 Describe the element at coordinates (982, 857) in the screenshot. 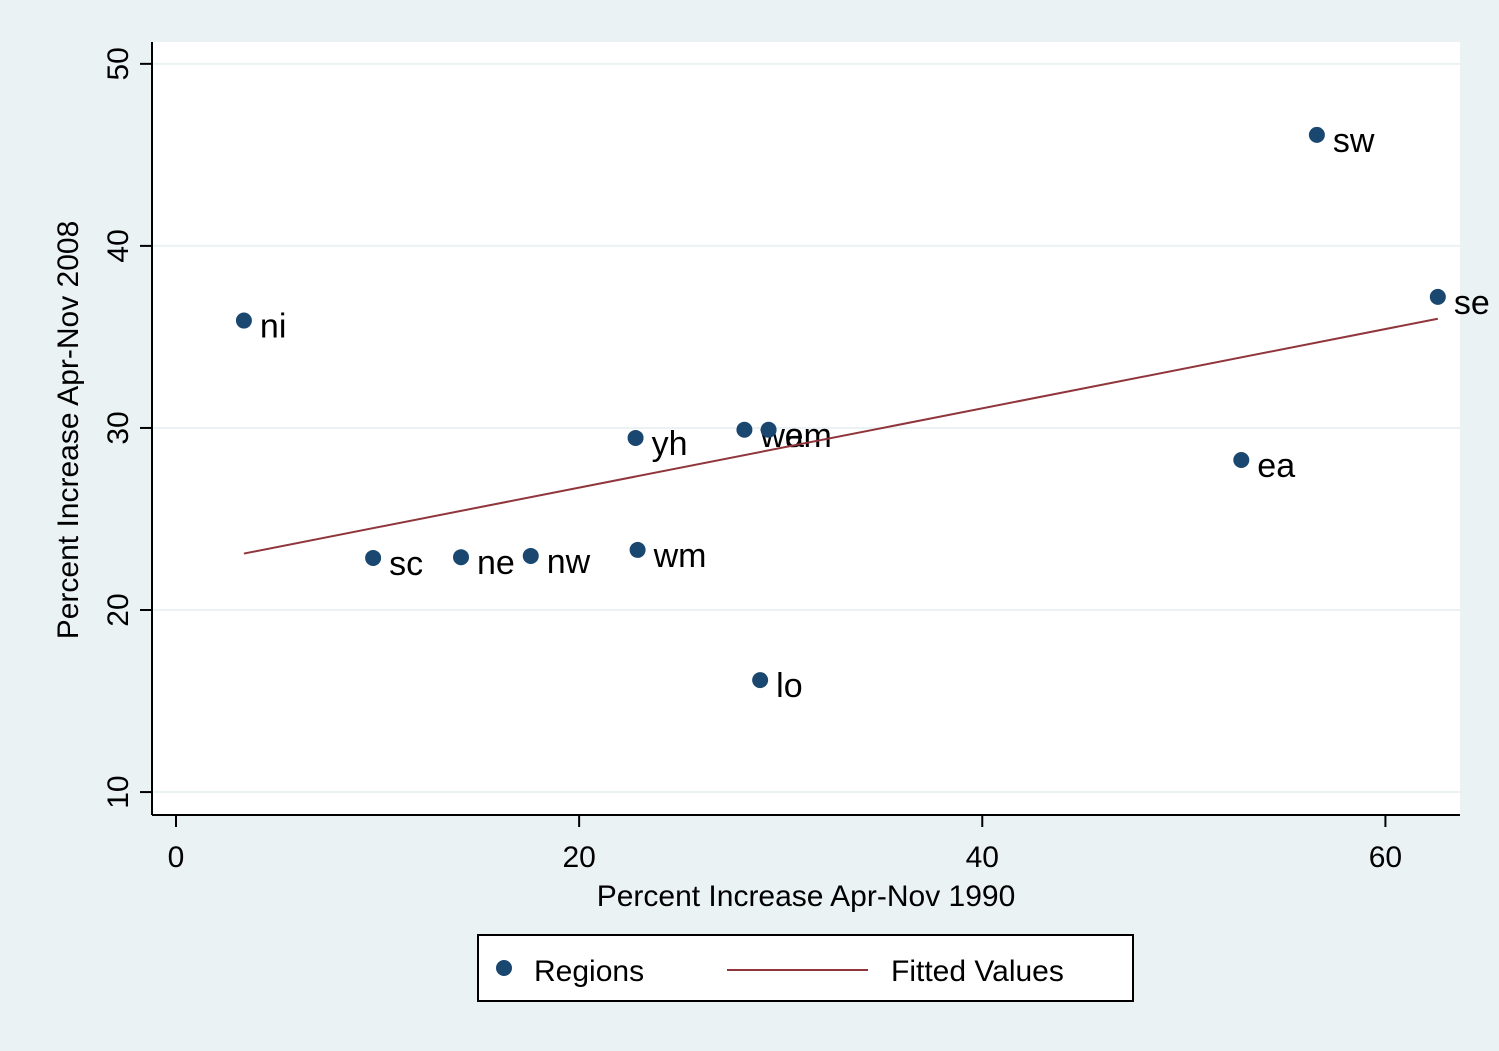

I see `x-tick-label: 40` at that location.